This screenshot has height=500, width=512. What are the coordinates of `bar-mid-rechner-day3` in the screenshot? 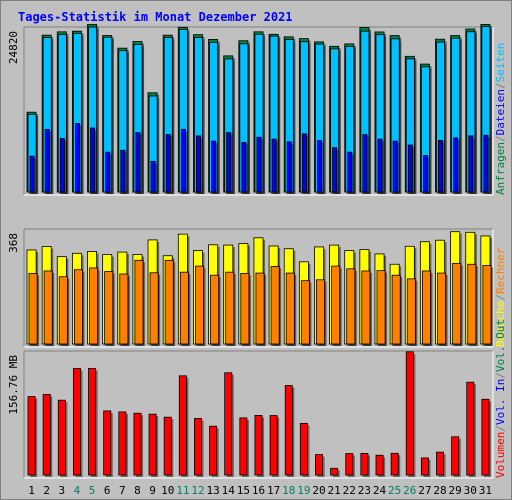 It's located at (63, 310).